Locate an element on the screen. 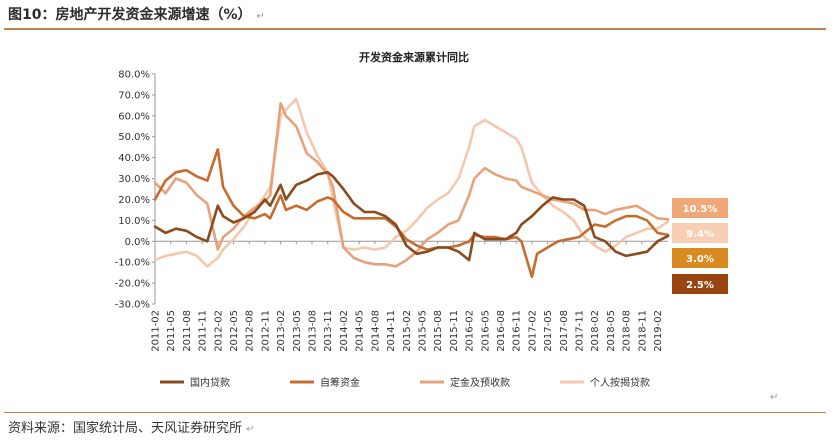 The image size is (834, 443). x-tick-label: 2013-11 is located at coordinates (328, 331).